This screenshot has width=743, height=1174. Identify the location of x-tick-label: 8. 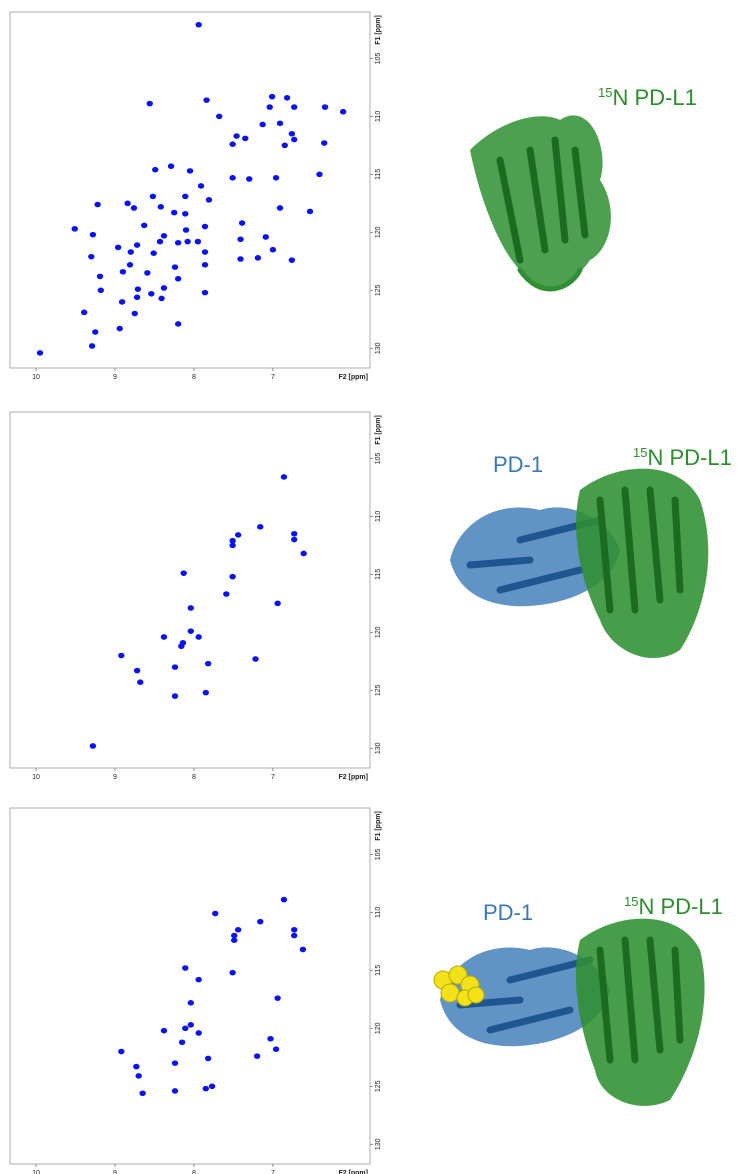
(194, 1172).